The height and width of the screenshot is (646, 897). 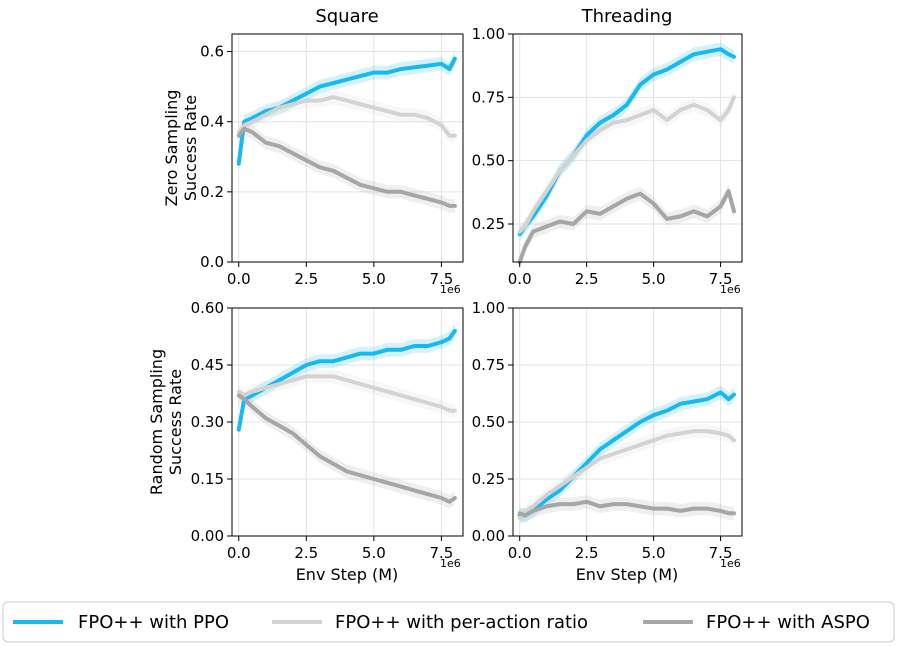 I want to click on ytick-label: 0.15, so click(x=207, y=479).